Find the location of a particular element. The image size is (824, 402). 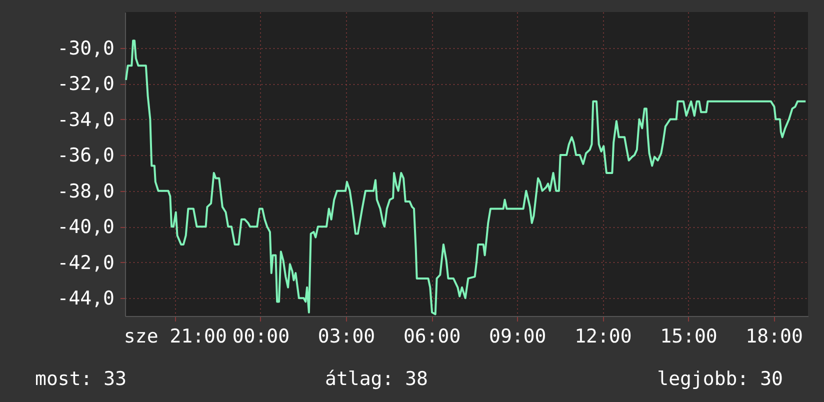

y-tick-label: -36,0 is located at coordinates (85, 155).